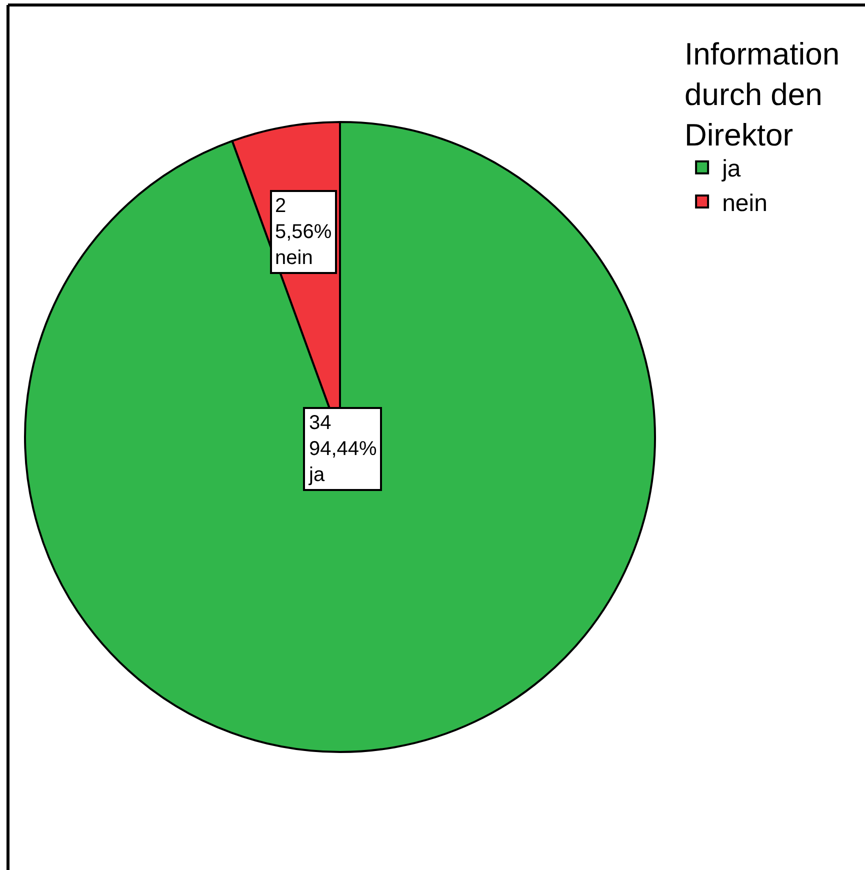  What do you see at coordinates (303, 232) in the screenshot?
I see `data-label: 2 5,56% nein` at bounding box center [303, 232].